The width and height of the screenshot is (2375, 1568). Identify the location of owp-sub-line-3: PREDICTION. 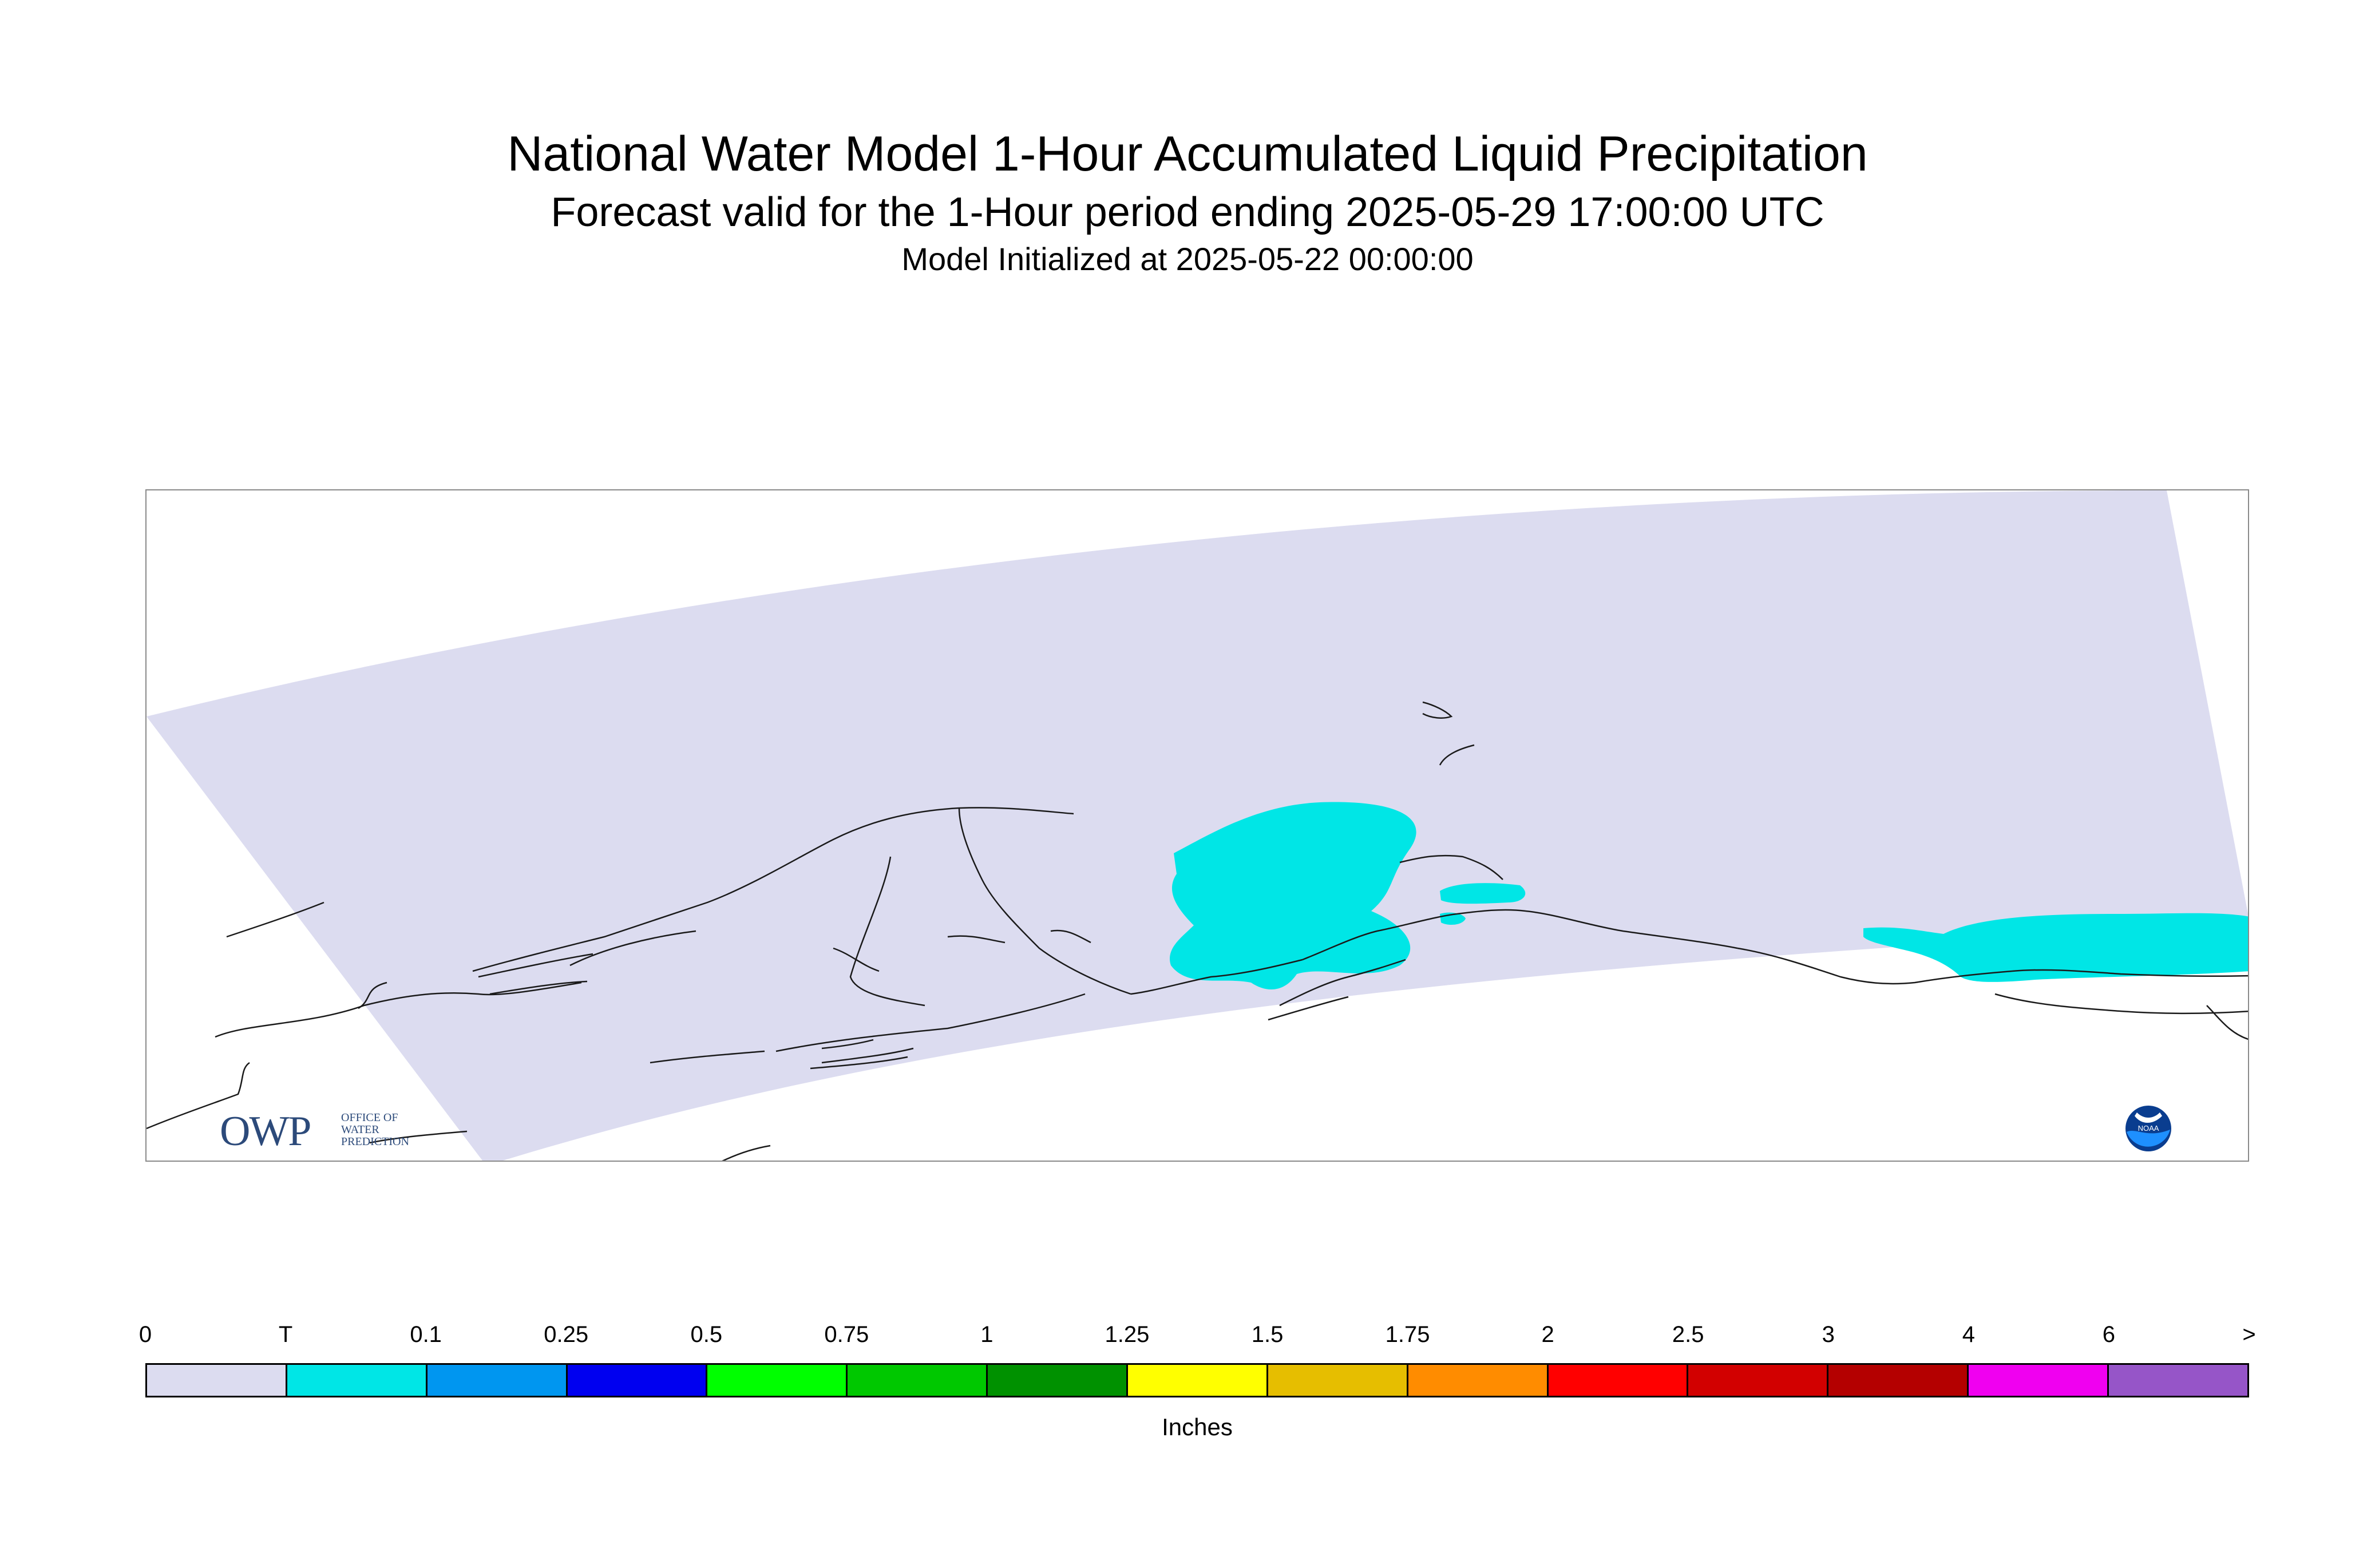
(375, 1141).